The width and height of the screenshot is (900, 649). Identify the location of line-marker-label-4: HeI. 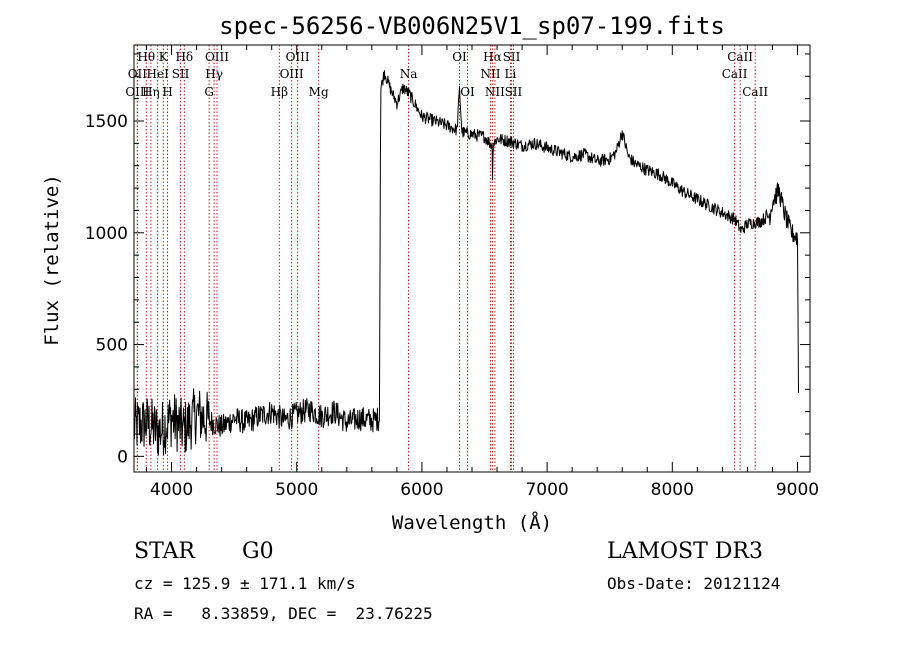
(158, 74).